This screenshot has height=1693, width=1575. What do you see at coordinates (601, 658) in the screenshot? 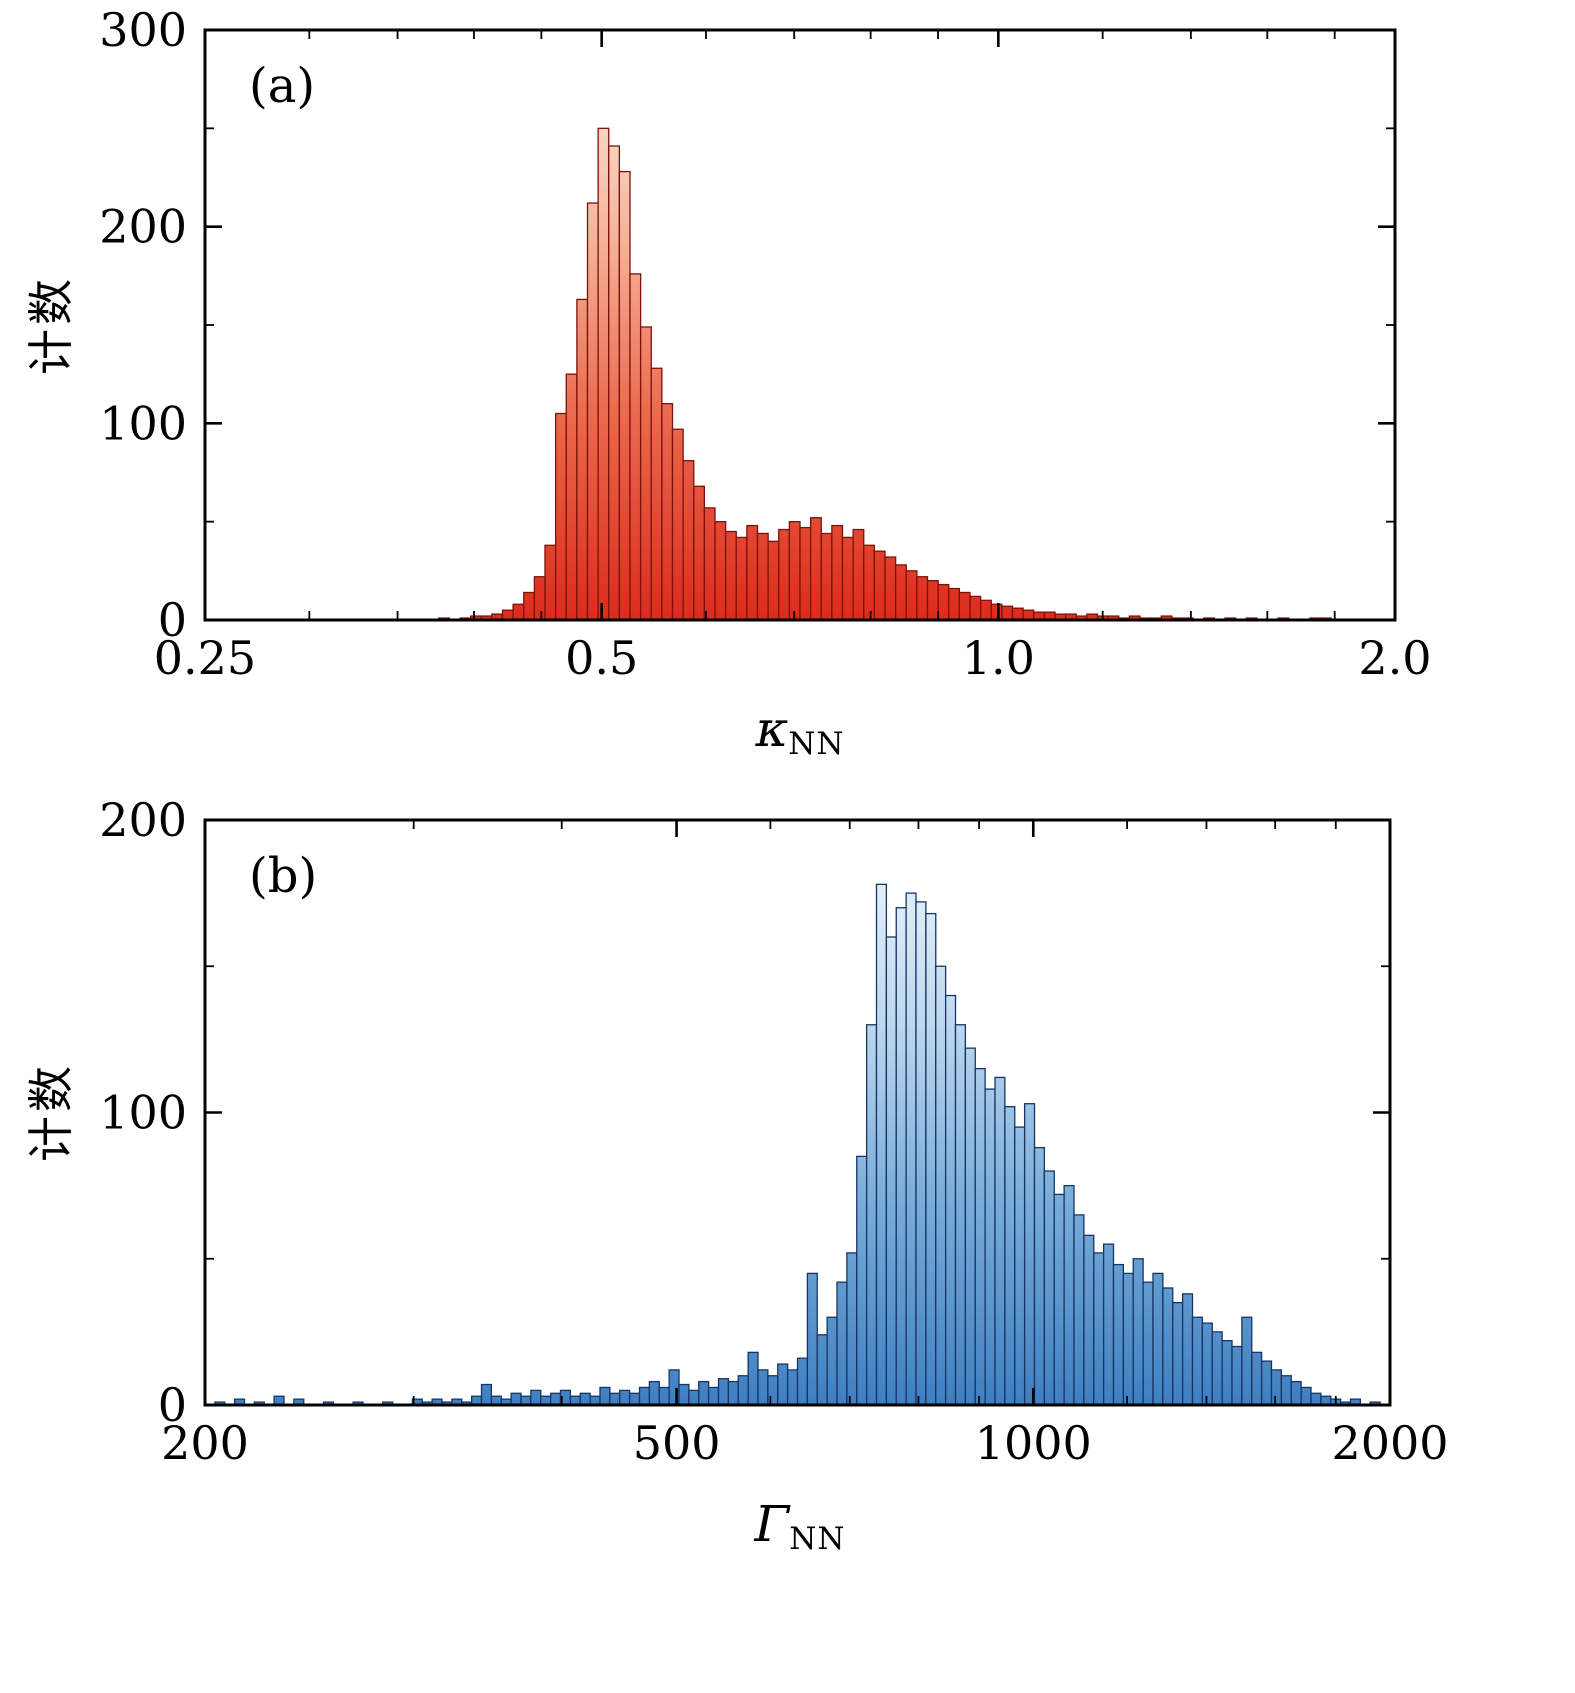
I see `svg-text: 0.5` at bounding box center [601, 658].